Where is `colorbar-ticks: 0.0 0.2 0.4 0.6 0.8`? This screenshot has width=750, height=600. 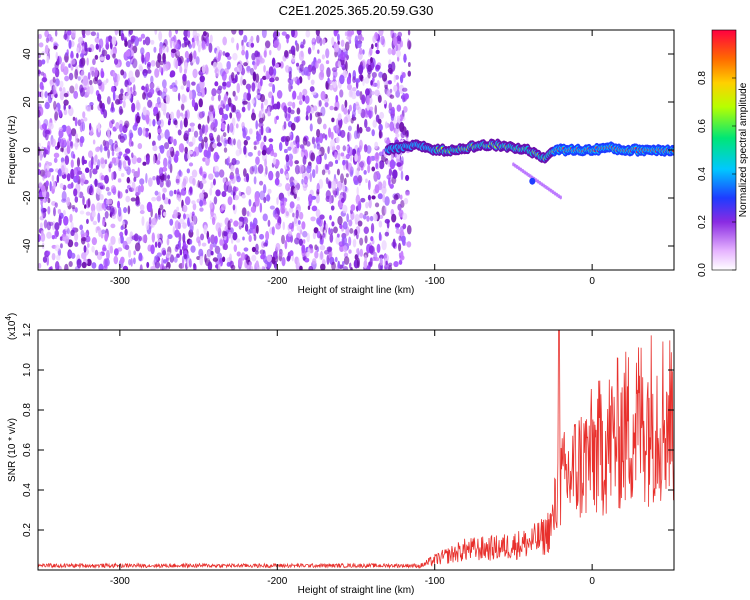
colorbar-ticks: 0.0 0.2 0.4 0.6 0.8 is located at coordinates (716, 174).